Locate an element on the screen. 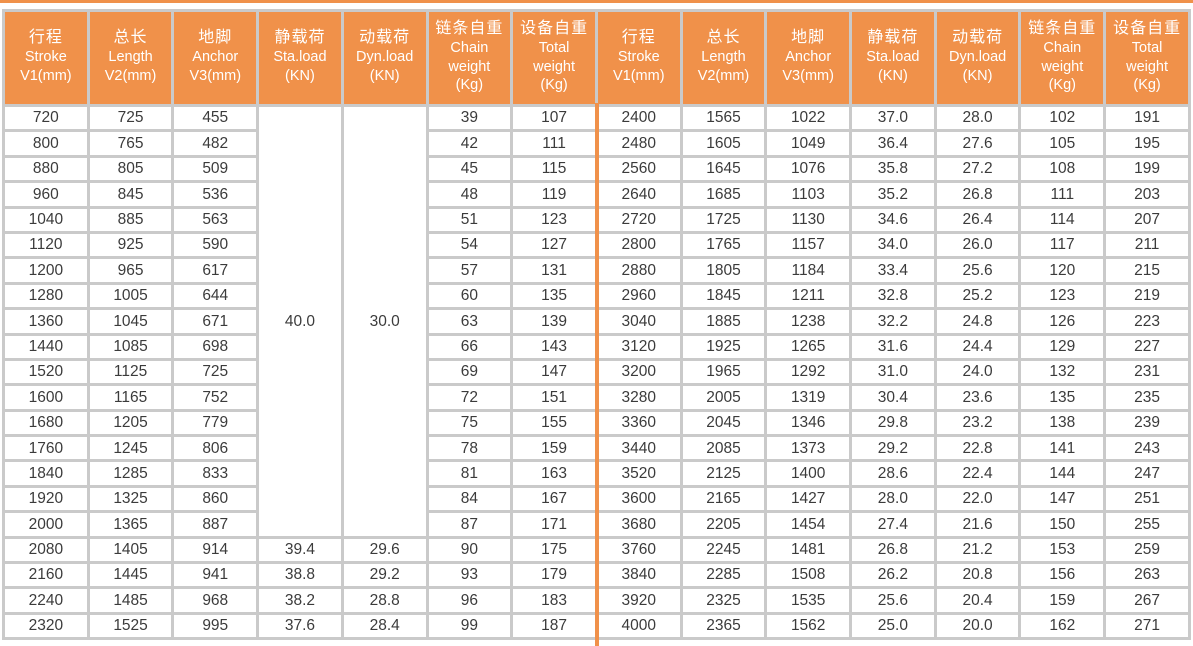 Image resolution: width=1193 pixels, height=646 pixels. data-cell: 1245 is located at coordinates (130, 448).